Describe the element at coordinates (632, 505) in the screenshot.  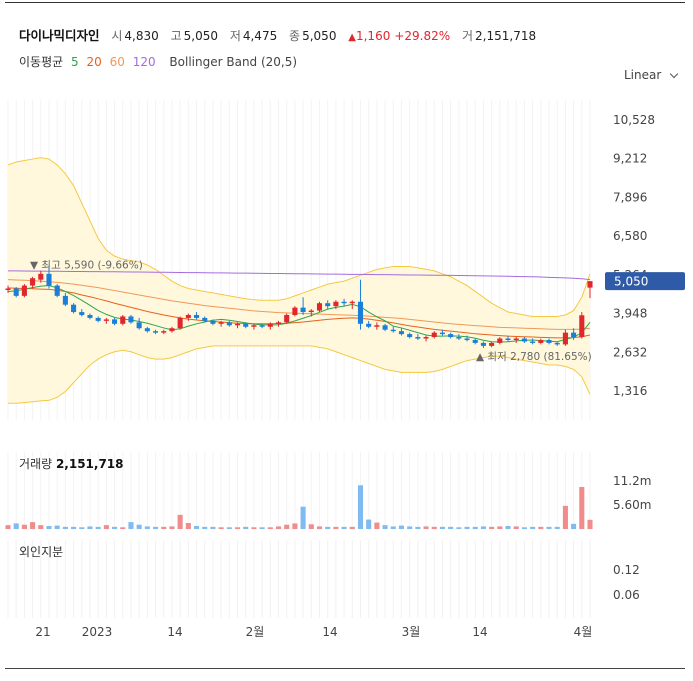
I see `volume-tick-label: 5.60m` at that location.